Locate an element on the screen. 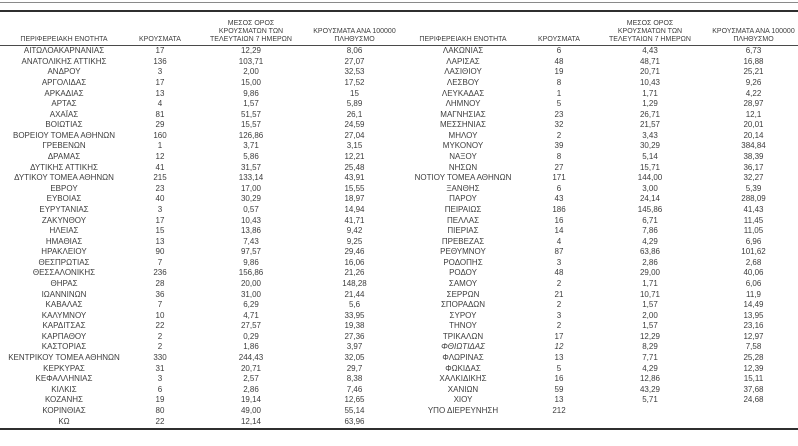 This screenshot has height=446, width=798. cell-per100k: 5,6 is located at coordinates (354, 305).